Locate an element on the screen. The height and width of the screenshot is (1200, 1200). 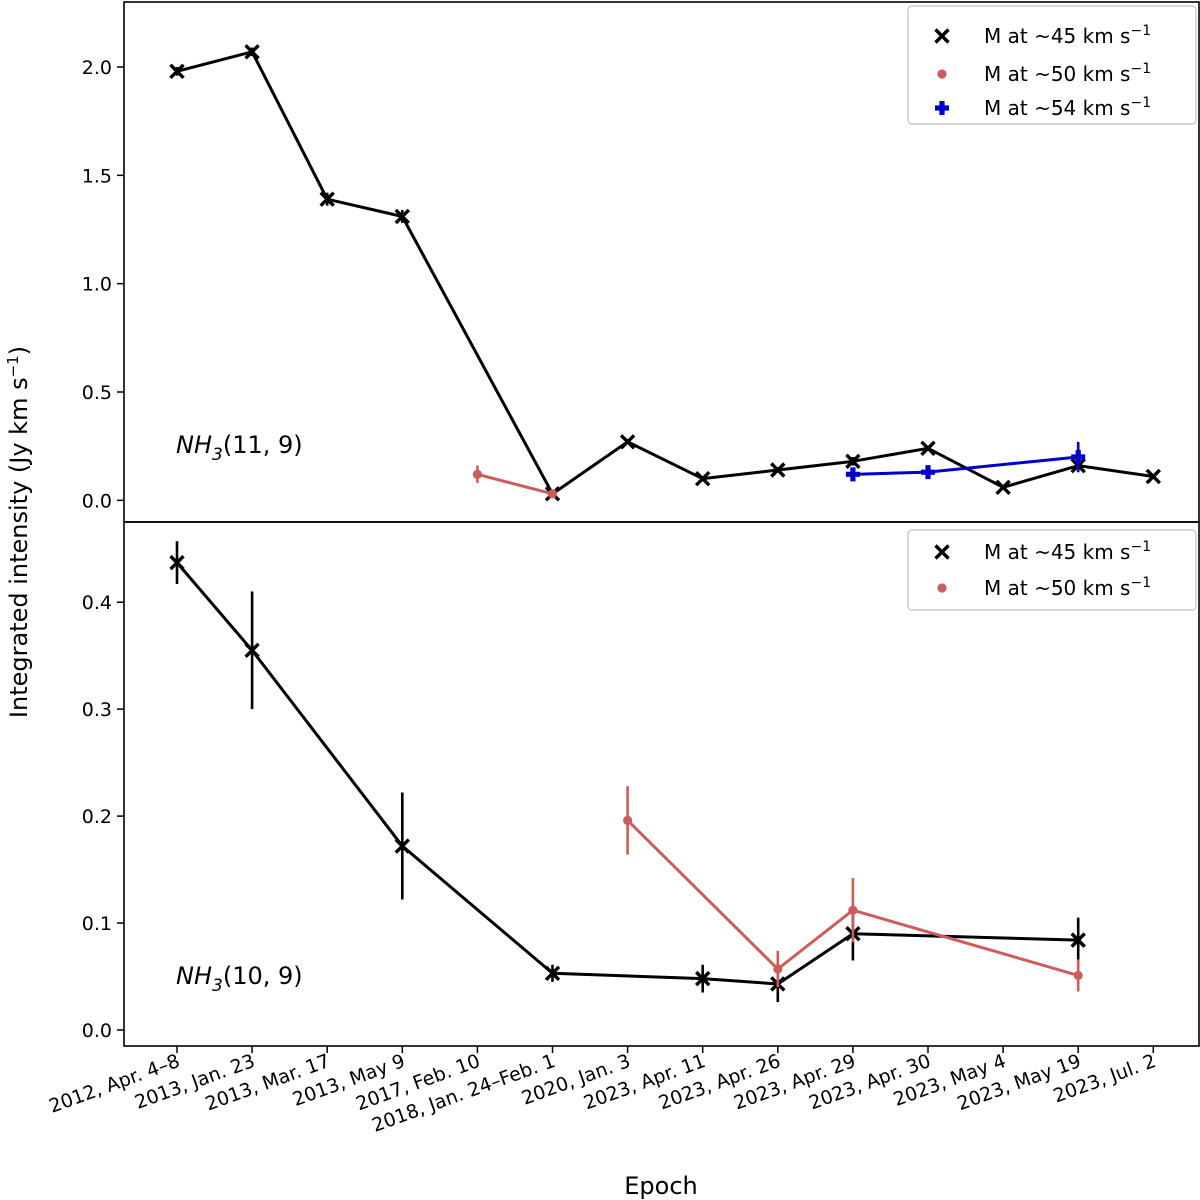
legend: M at ~45 km s−1M at ~50 km s−1 is located at coordinates (1052, 570).